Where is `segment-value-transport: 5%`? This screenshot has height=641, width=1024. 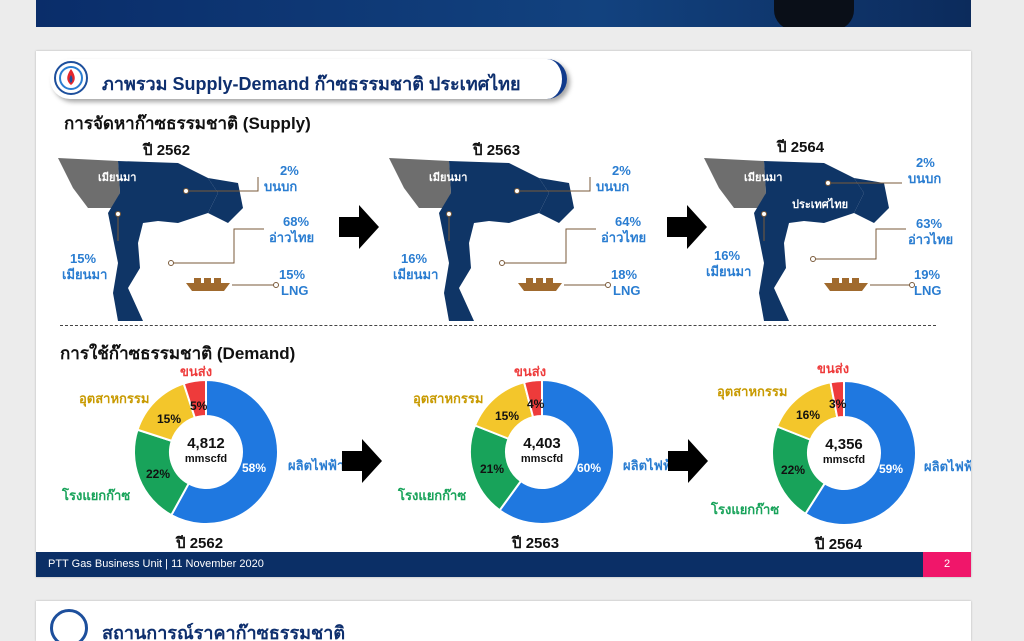 segment-value-transport: 5% is located at coordinates (199, 406).